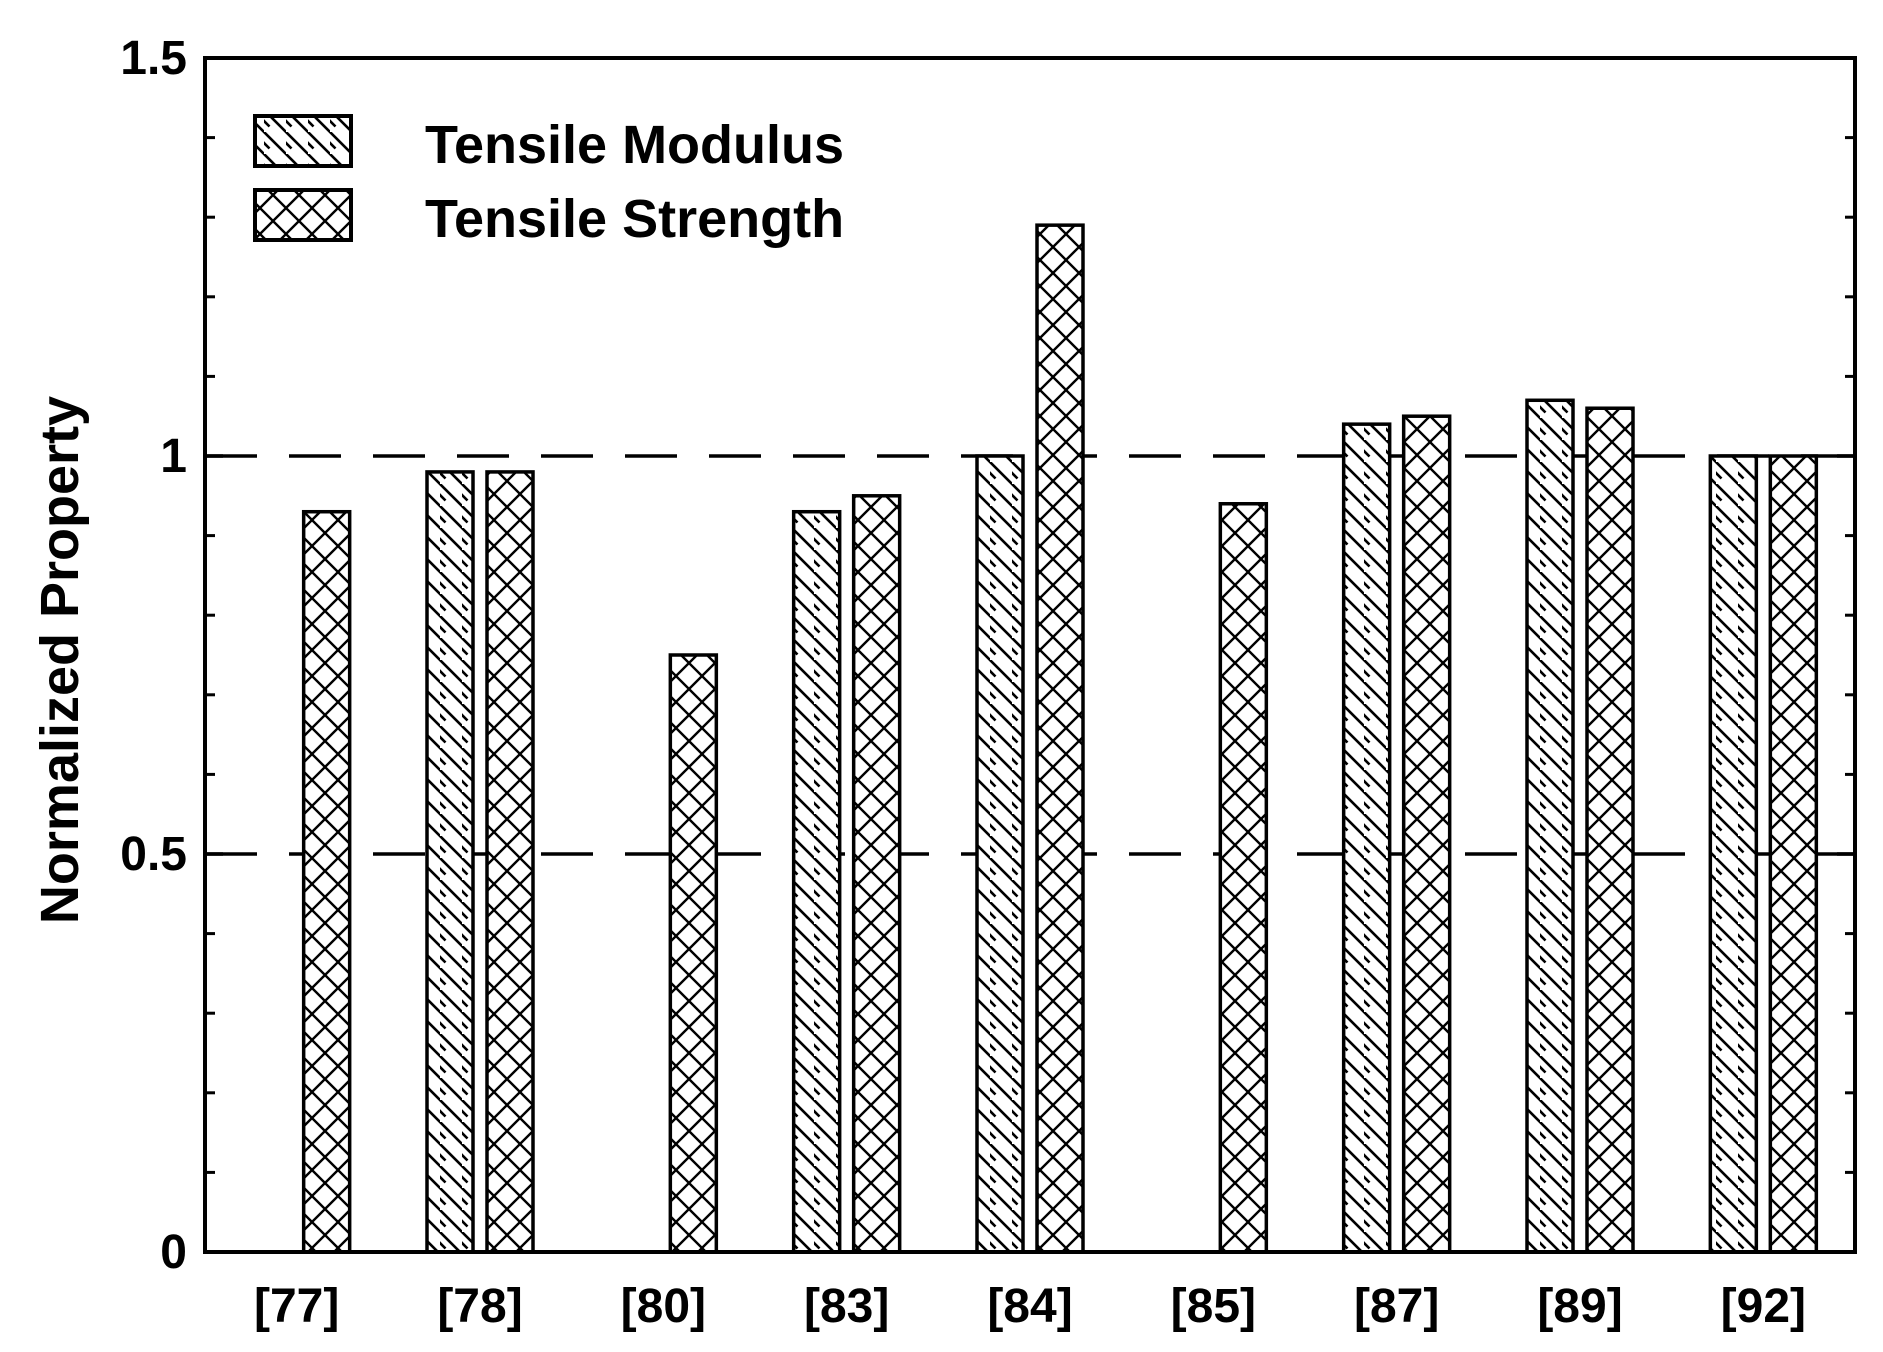 This screenshot has width=1883, height=1352. What do you see at coordinates (663, 1306) in the screenshot?
I see `x-tick-label: [80]` at bounding box center [663, 1306].